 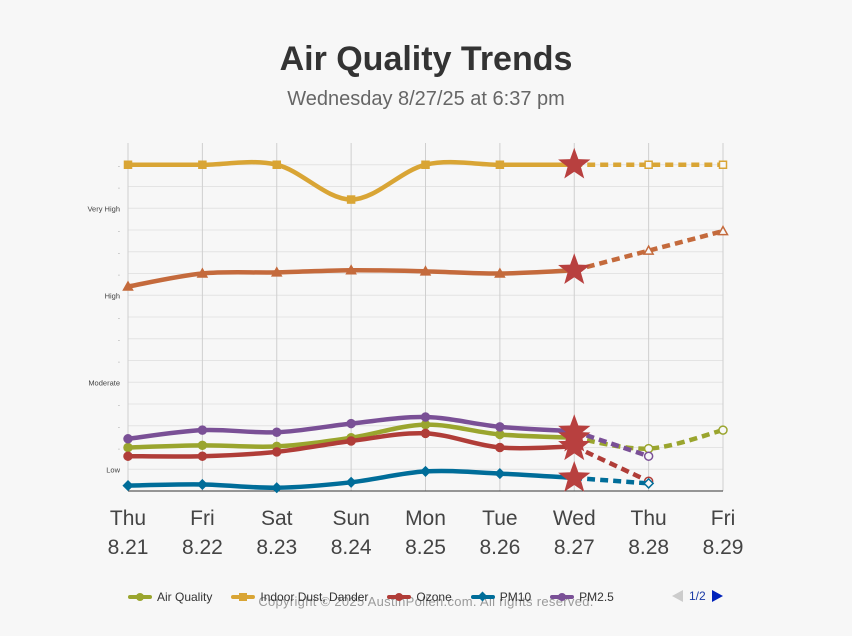 What do you see at coordinates (426, 59) in the screenshot?
I see `chart-title: Air Quality Trends` at bounding box center [426, 59].